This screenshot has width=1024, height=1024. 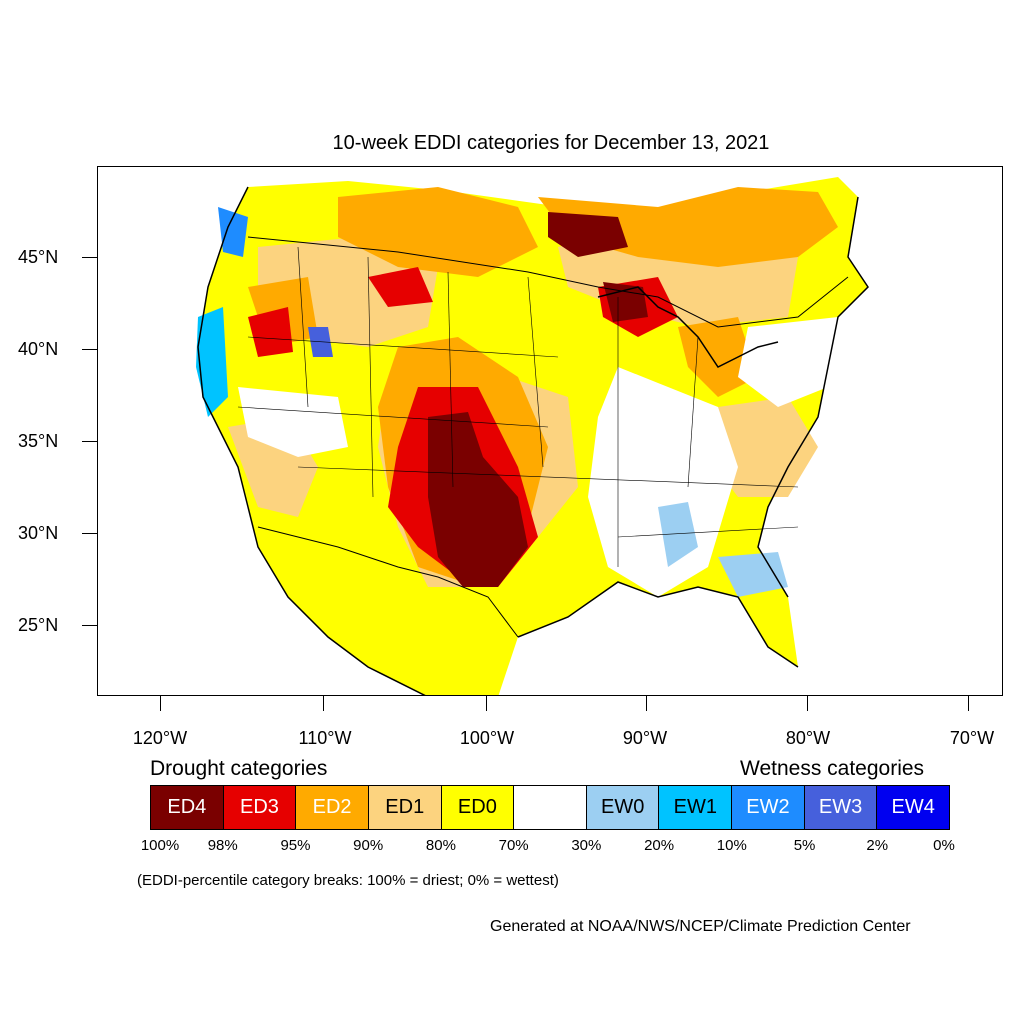 What do you see at coordinates (645, 738) in the screenshot?
I see `longitude-label: 90°W` at bounding box center [645, 738].